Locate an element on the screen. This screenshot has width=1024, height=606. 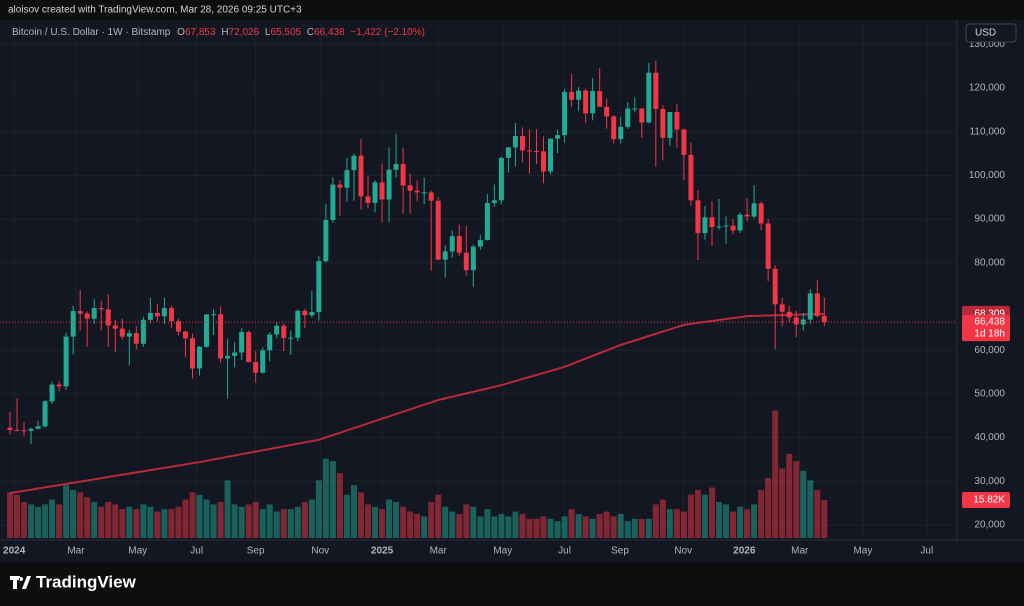
o-value: 67,853 is located at coordinates (200, 32).